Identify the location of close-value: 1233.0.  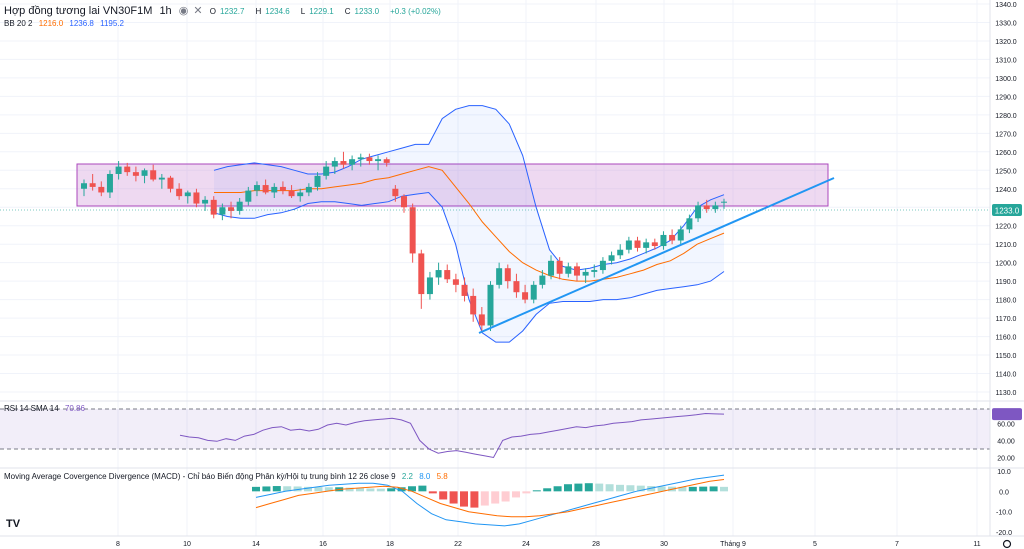
(367, 11).